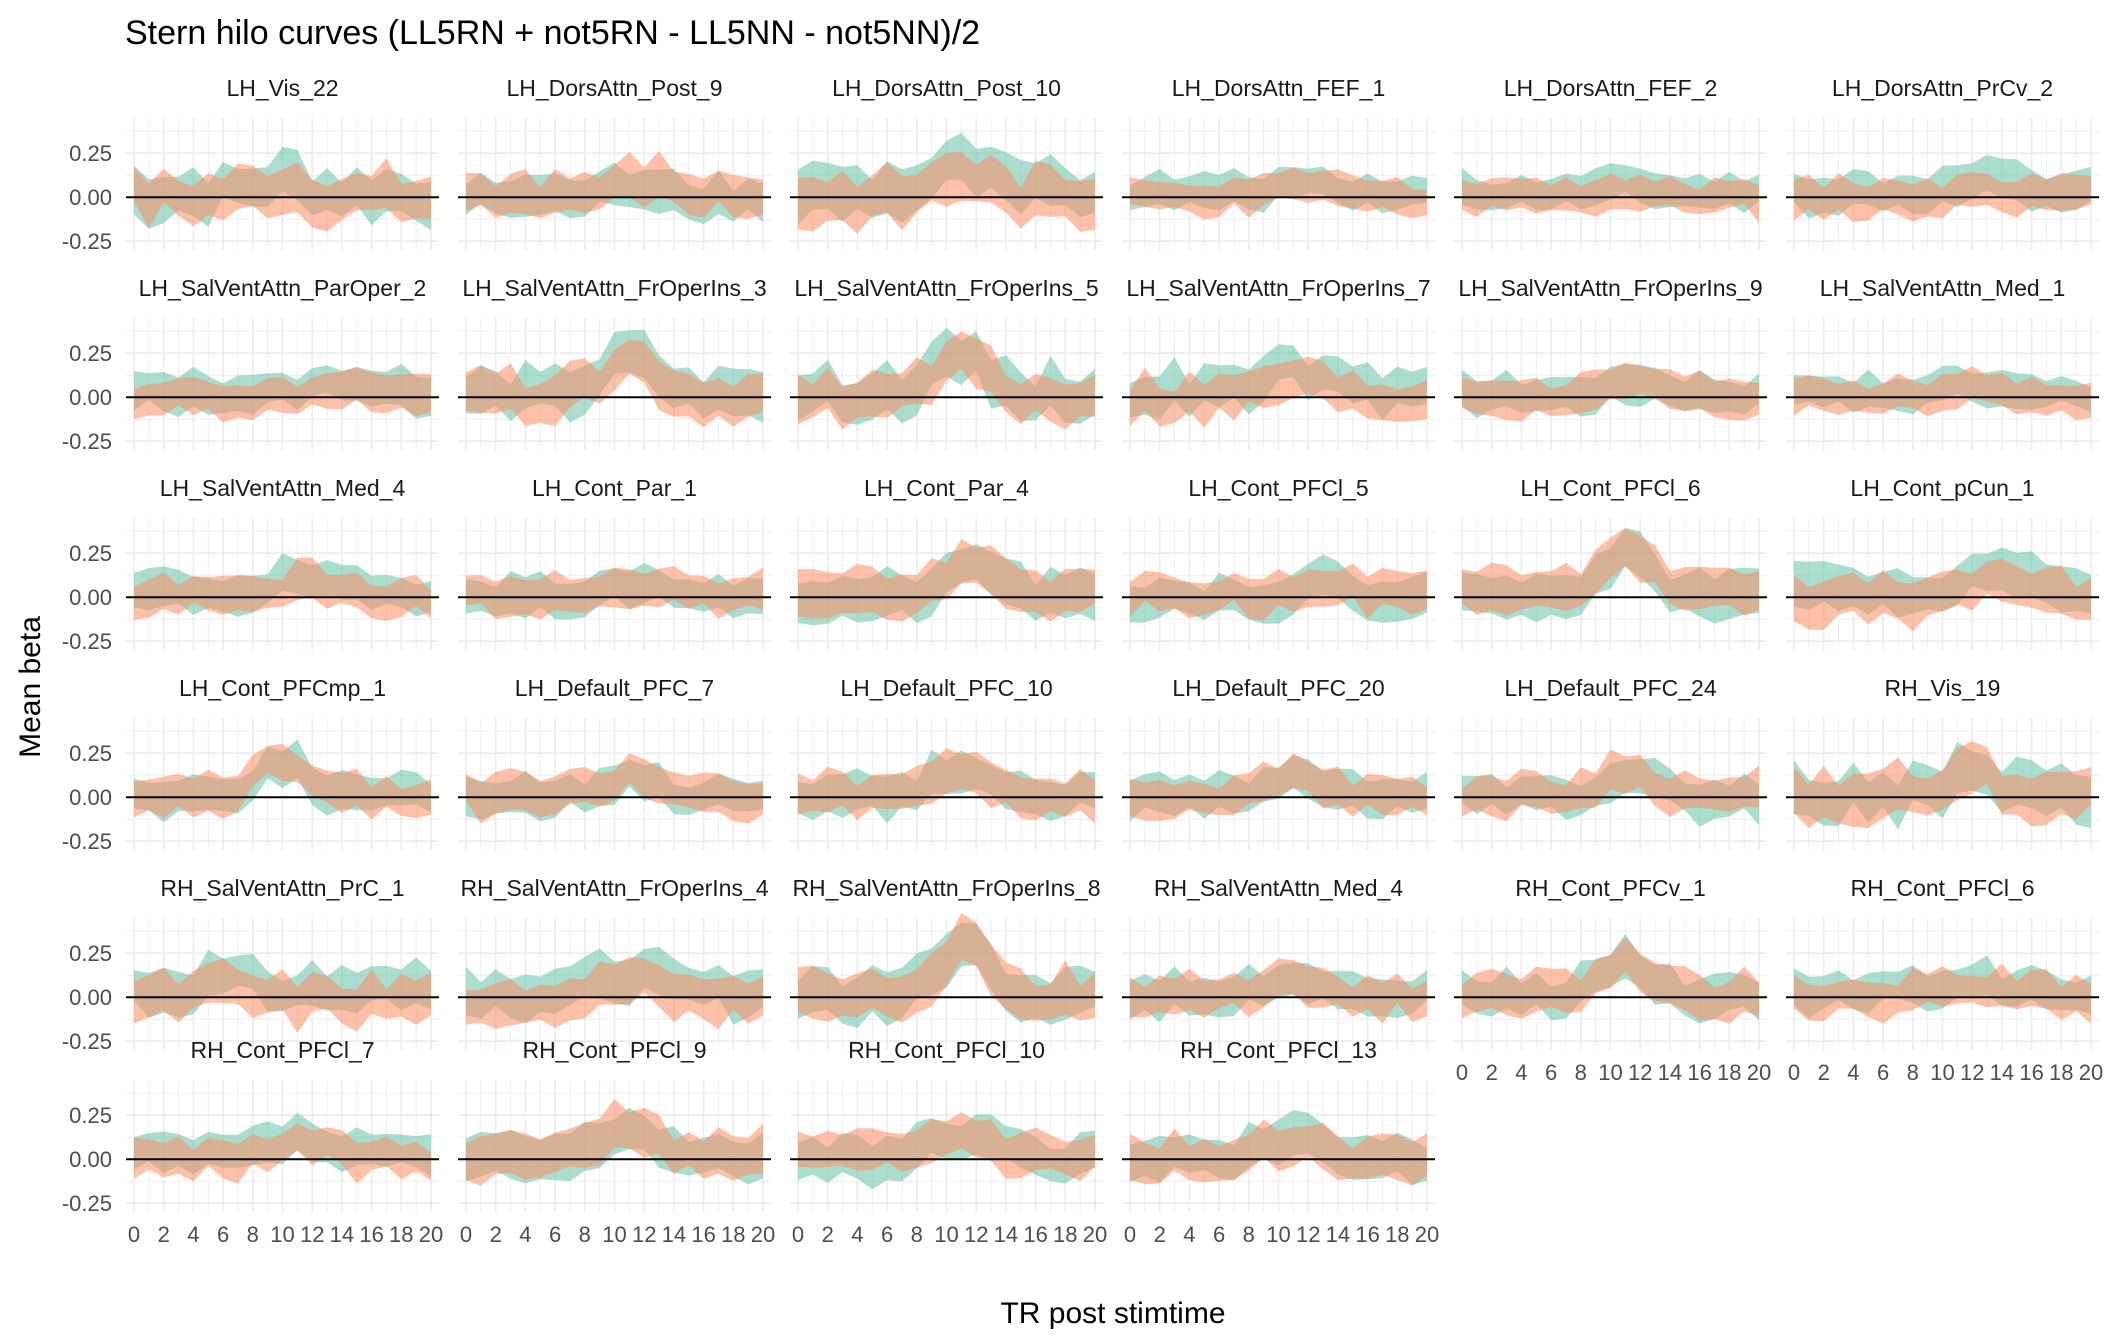 The width and height of the screenshot is (2112, 1344). I want to click on panel-title: LH_Default_PFC_10, so click(946, 688).